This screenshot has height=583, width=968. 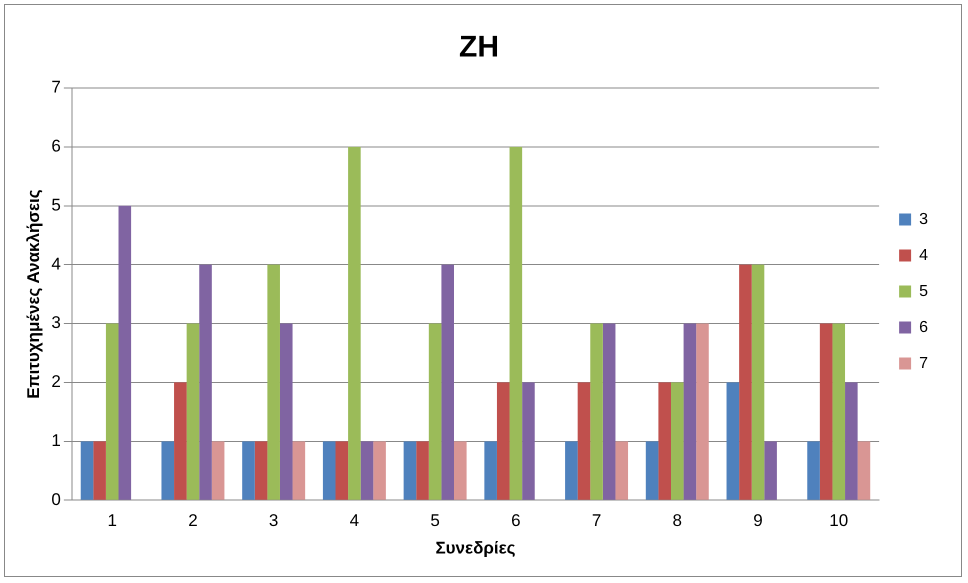 I want to click on legend-label: 4, so click(x=923, y=255).